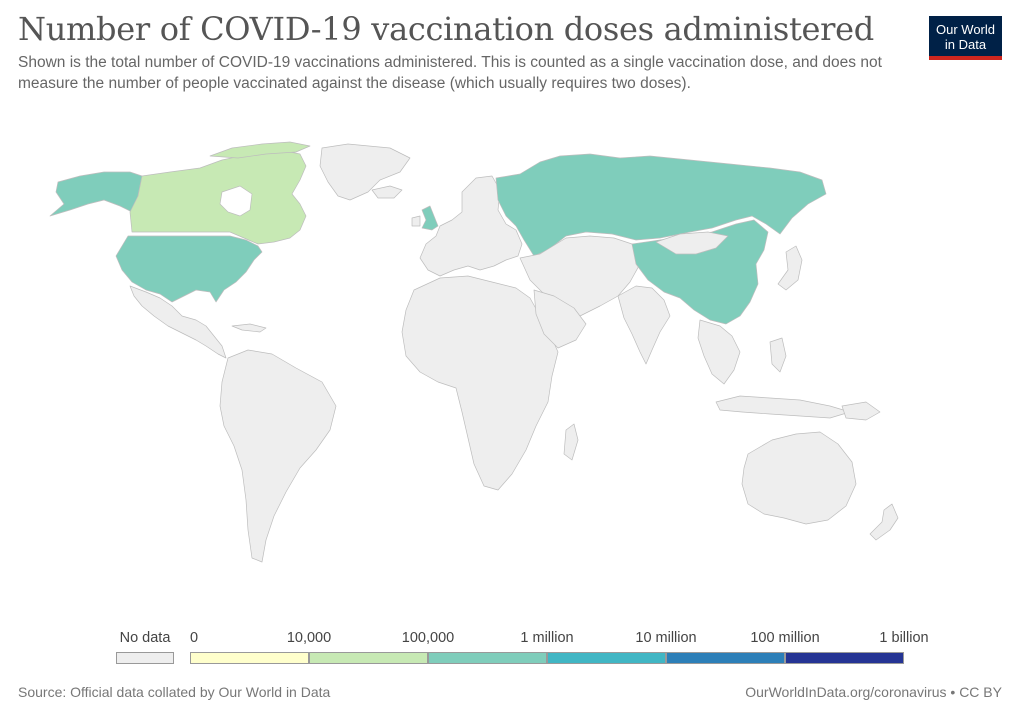  I want to click on country-iceland, so click(387, 192).